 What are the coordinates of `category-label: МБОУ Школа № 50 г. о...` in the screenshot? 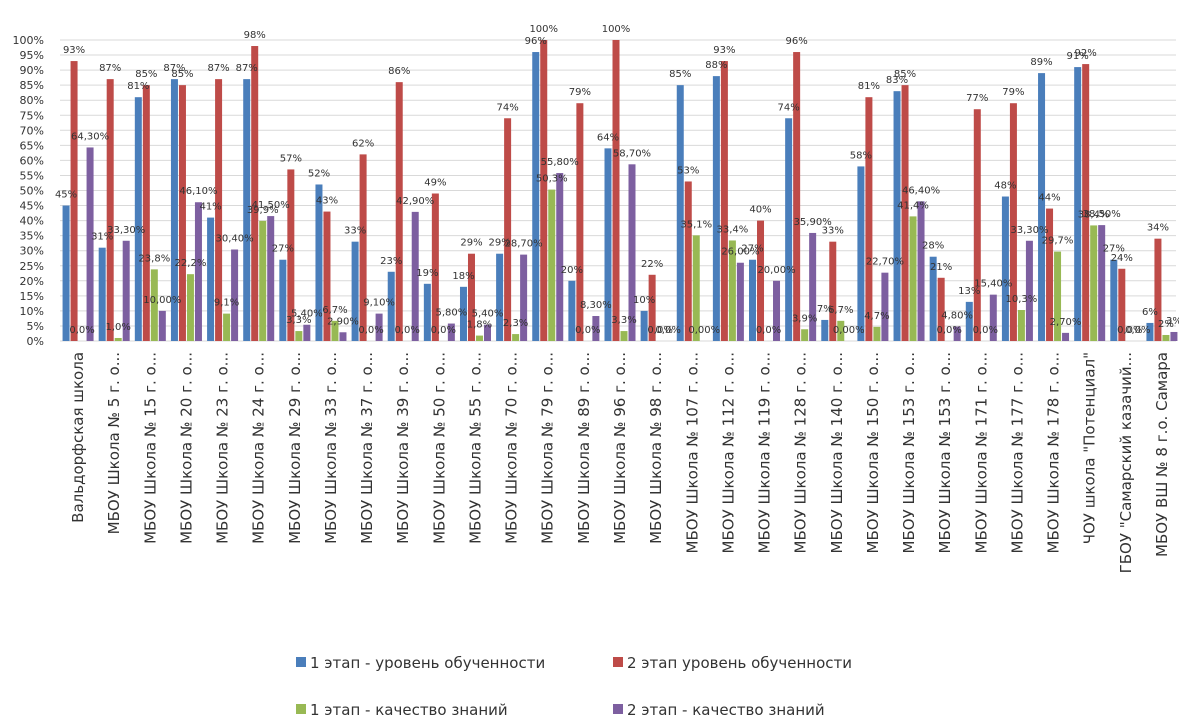 It's located at (439, 448).